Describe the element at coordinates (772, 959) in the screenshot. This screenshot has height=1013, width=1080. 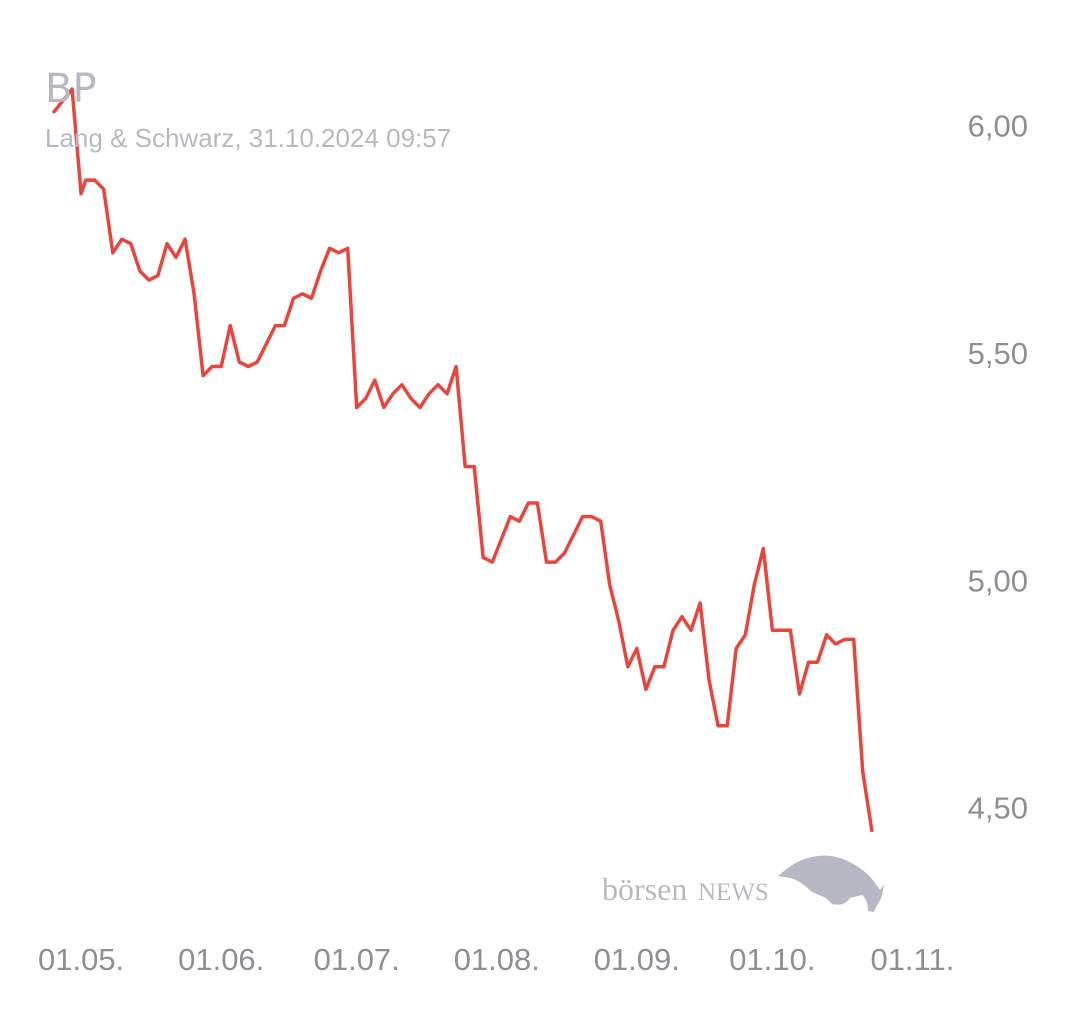
I see `x-tick-label: 01.10.` at that location.